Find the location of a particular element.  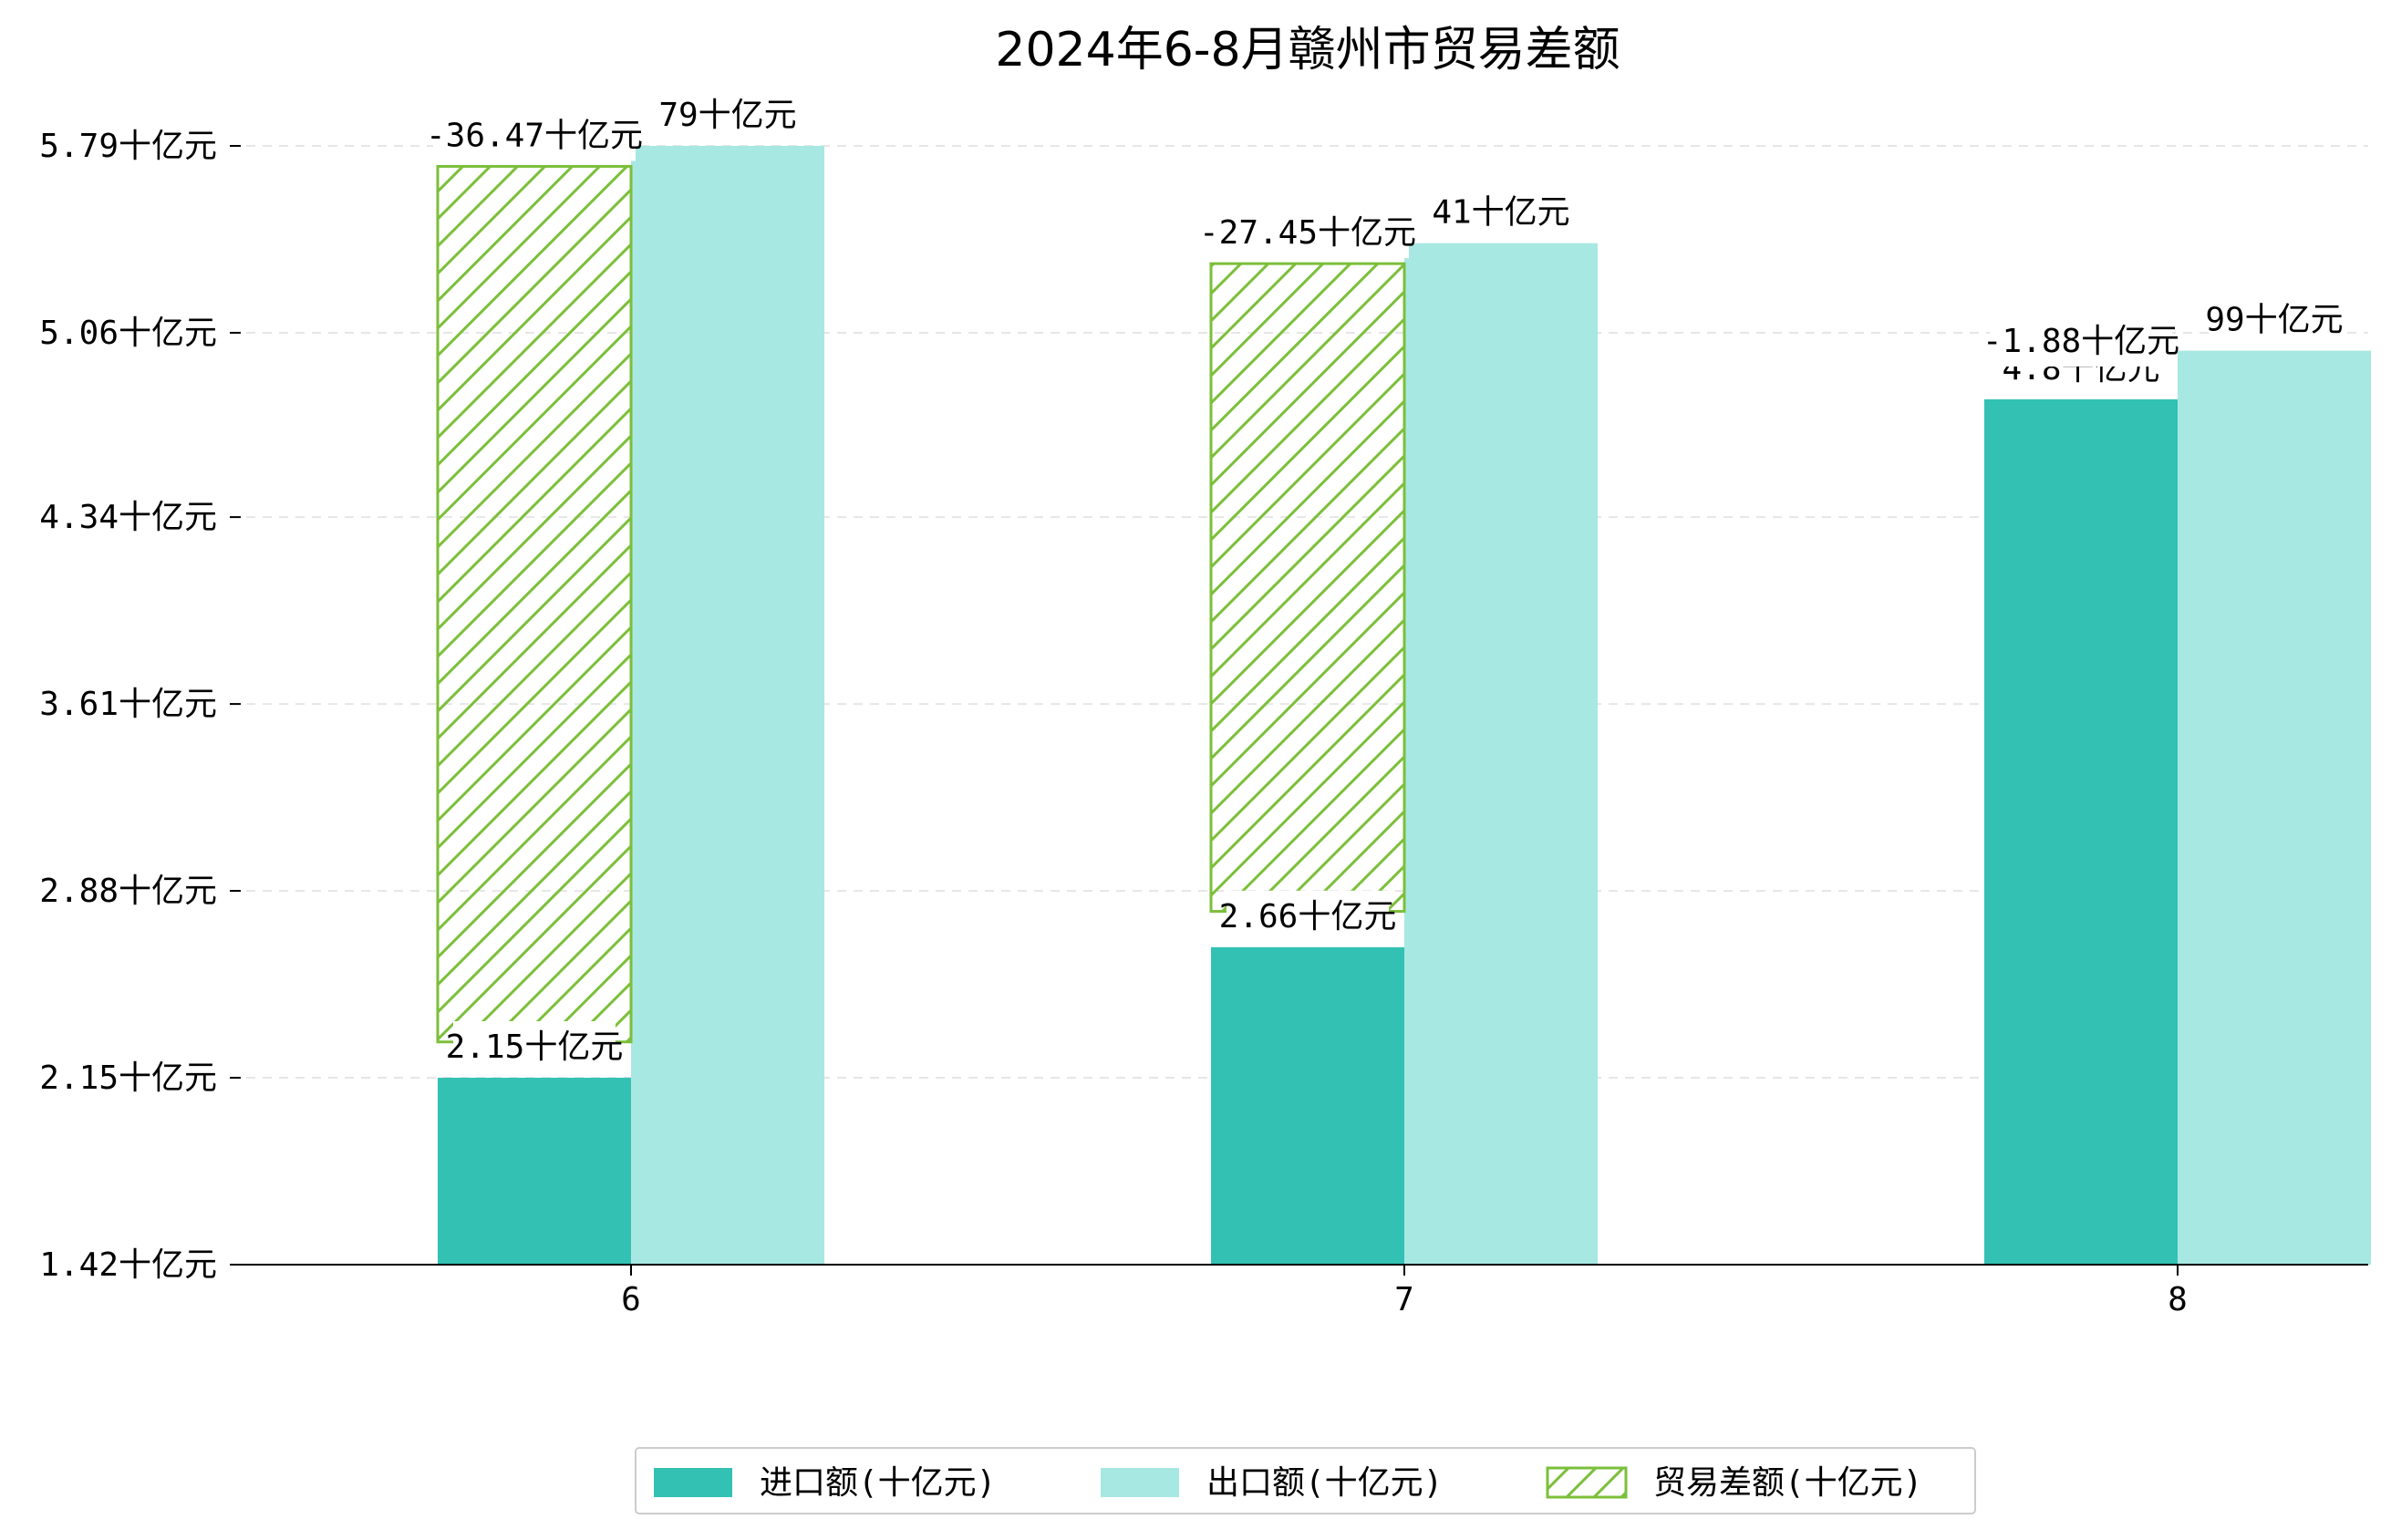

y-tick-label: 2.88十亿元 is located at coordinates (128, 891).